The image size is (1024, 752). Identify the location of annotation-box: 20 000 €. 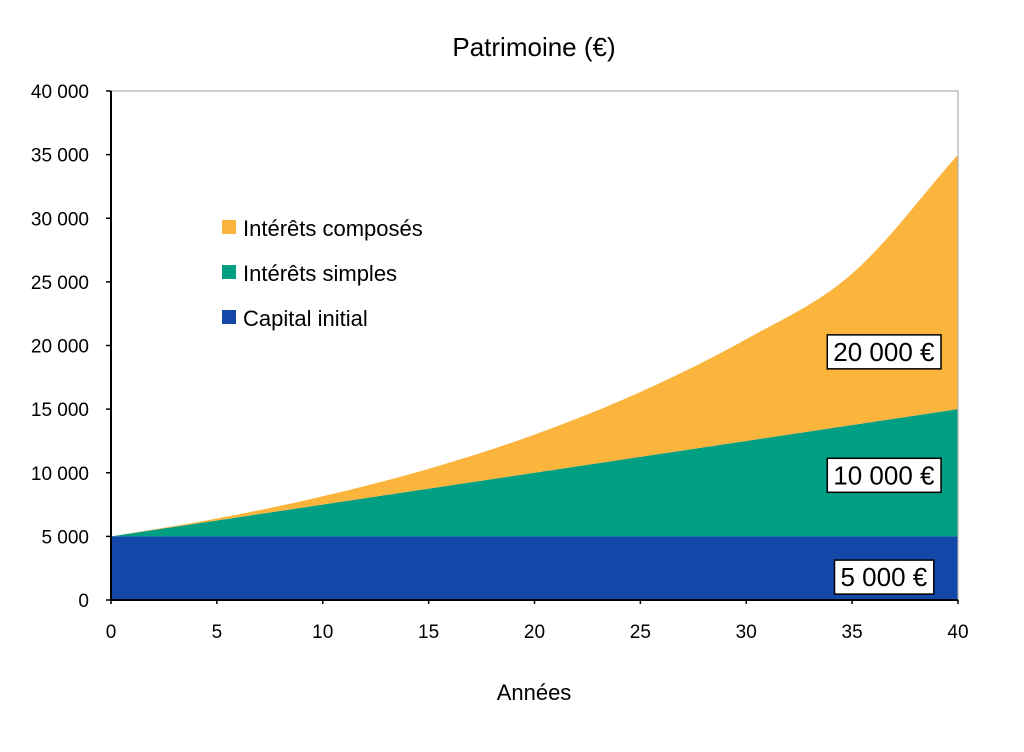
(884, 352).